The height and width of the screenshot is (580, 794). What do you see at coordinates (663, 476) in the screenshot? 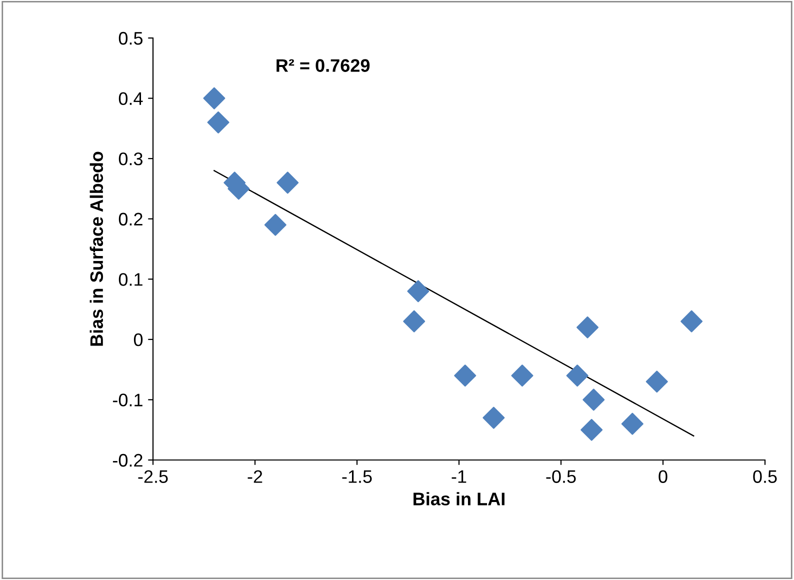
I see `x-tick-label: 0` at bounding box center [663, 476].